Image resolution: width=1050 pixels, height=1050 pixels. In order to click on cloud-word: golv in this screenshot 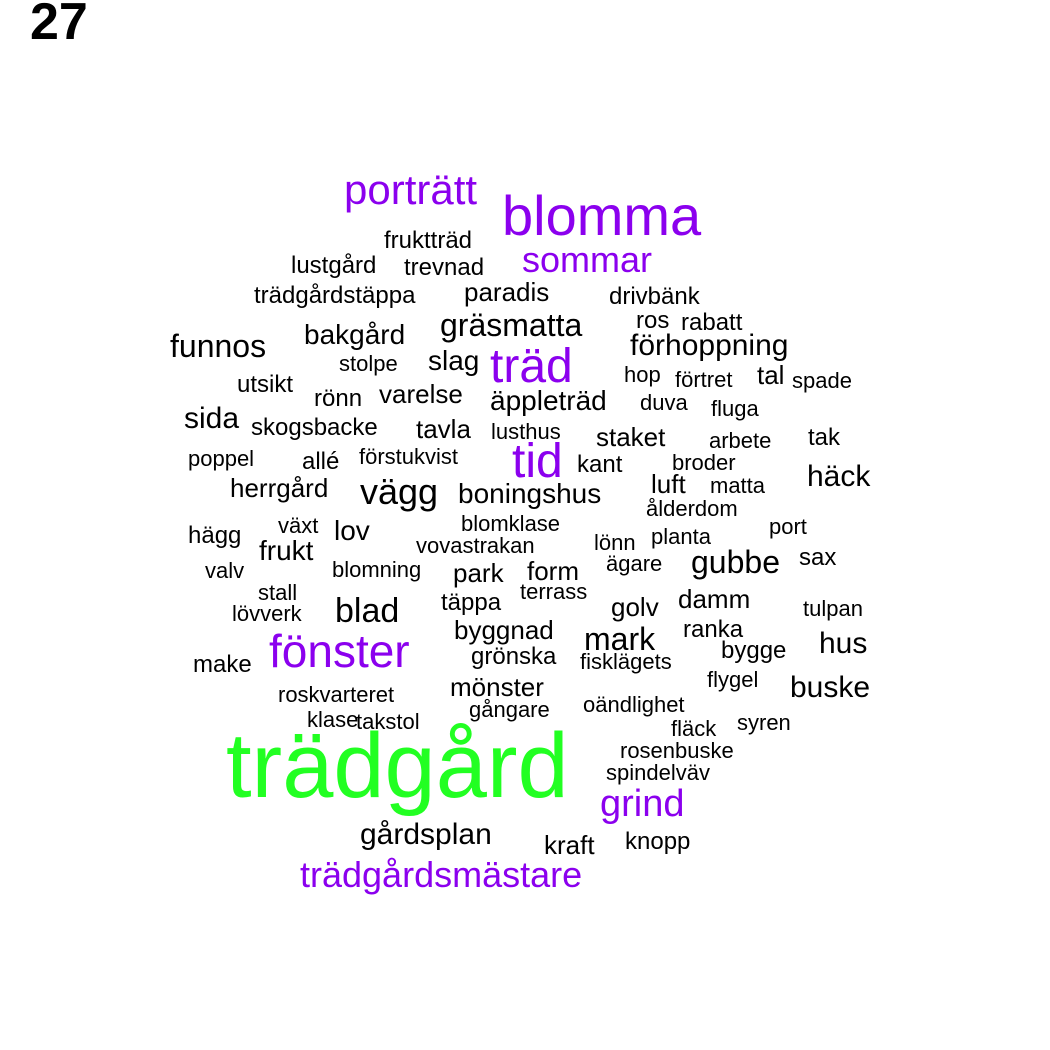, I will do `click(635, 607)`.